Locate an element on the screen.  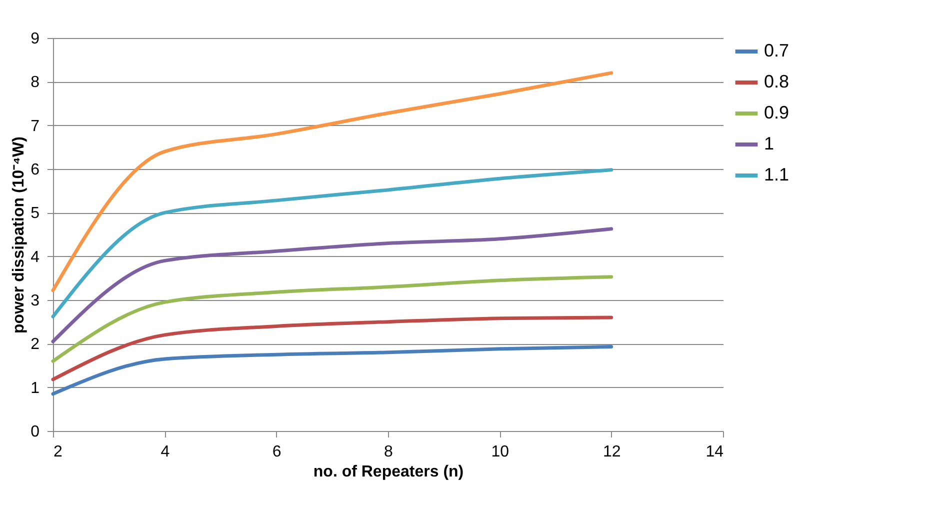
x-tick-label: 10 is located at coordinates (500, 452).